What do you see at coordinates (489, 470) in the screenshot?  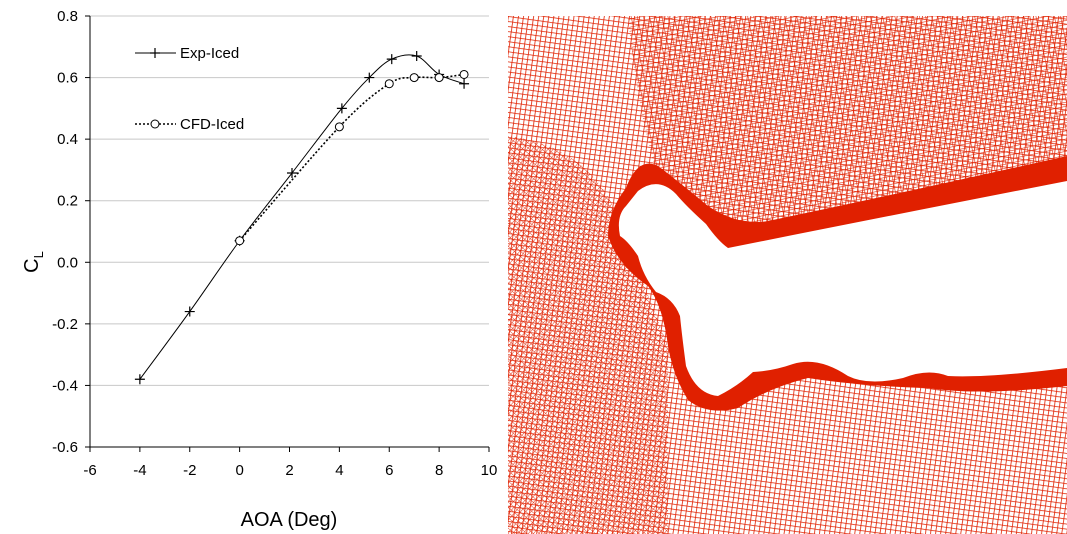 I see `x-tick-label: 10` at bounding box center [489, 470].